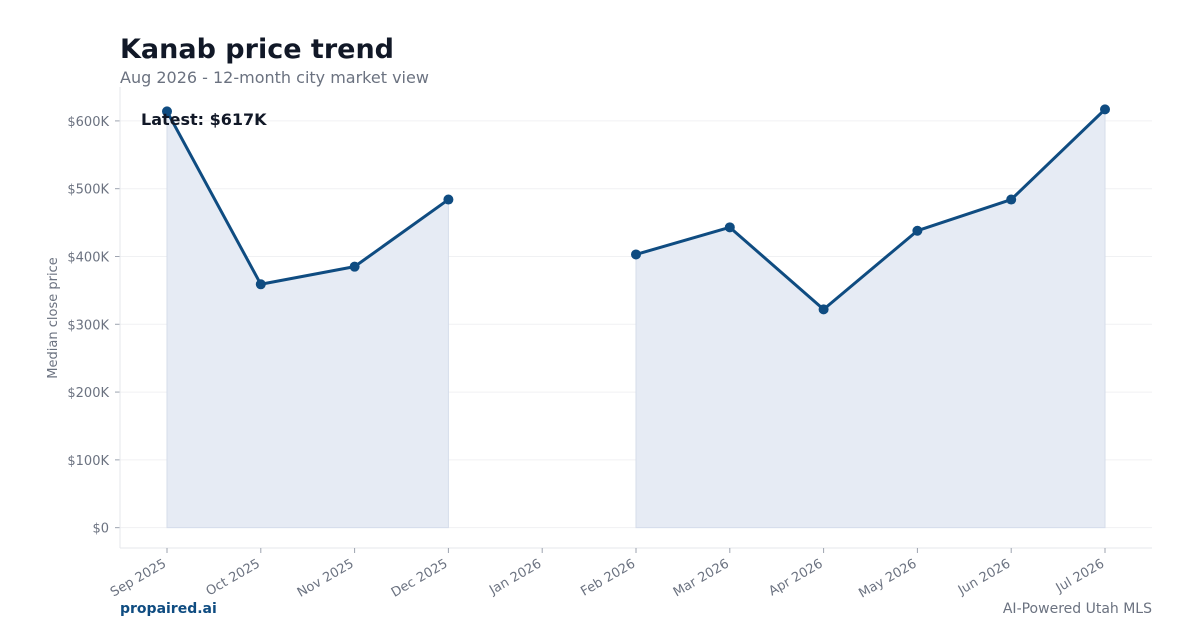 This screenshot has height=630, width=1200. Describe the element at coordinates (138, 578) in the screenshot. I see `x-tick-label: Sep 2025` at that location.